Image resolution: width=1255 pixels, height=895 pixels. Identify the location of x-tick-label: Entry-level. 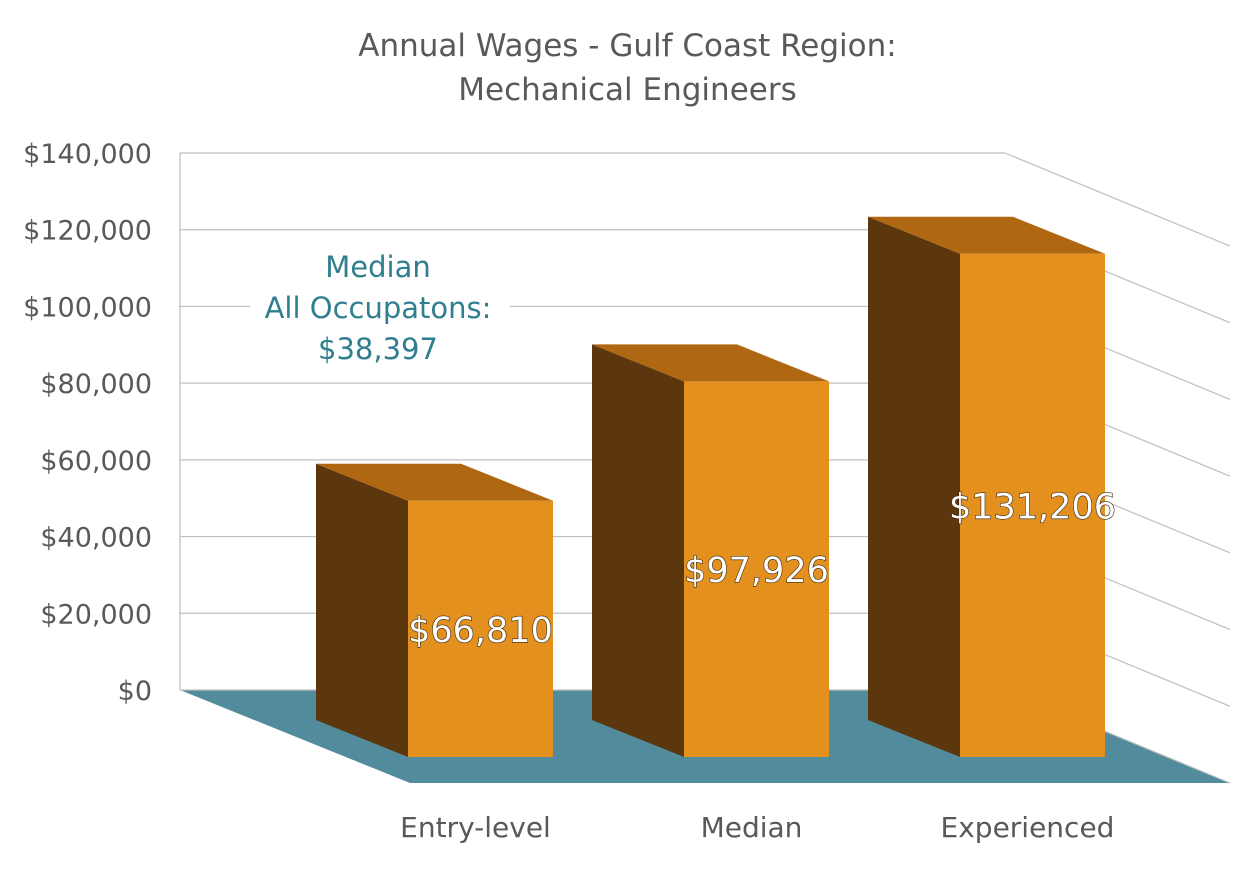
(475, 827).